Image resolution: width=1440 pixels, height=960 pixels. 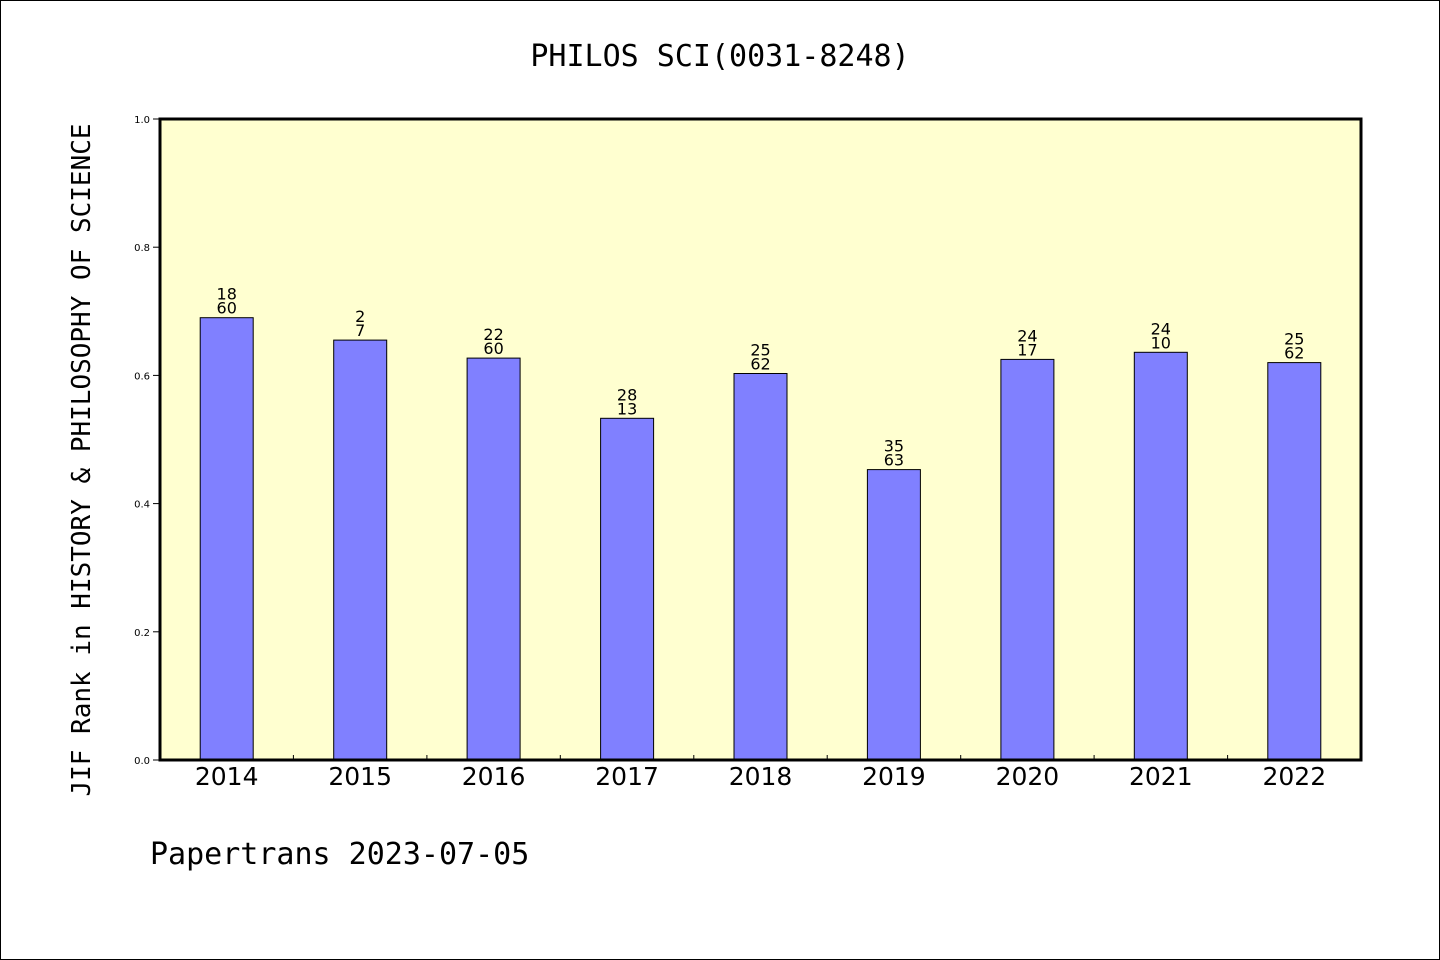 What do you see at coordinates (627, 589) in the screenshot?
I see `bar-2017` at bounding box center [627, 589].